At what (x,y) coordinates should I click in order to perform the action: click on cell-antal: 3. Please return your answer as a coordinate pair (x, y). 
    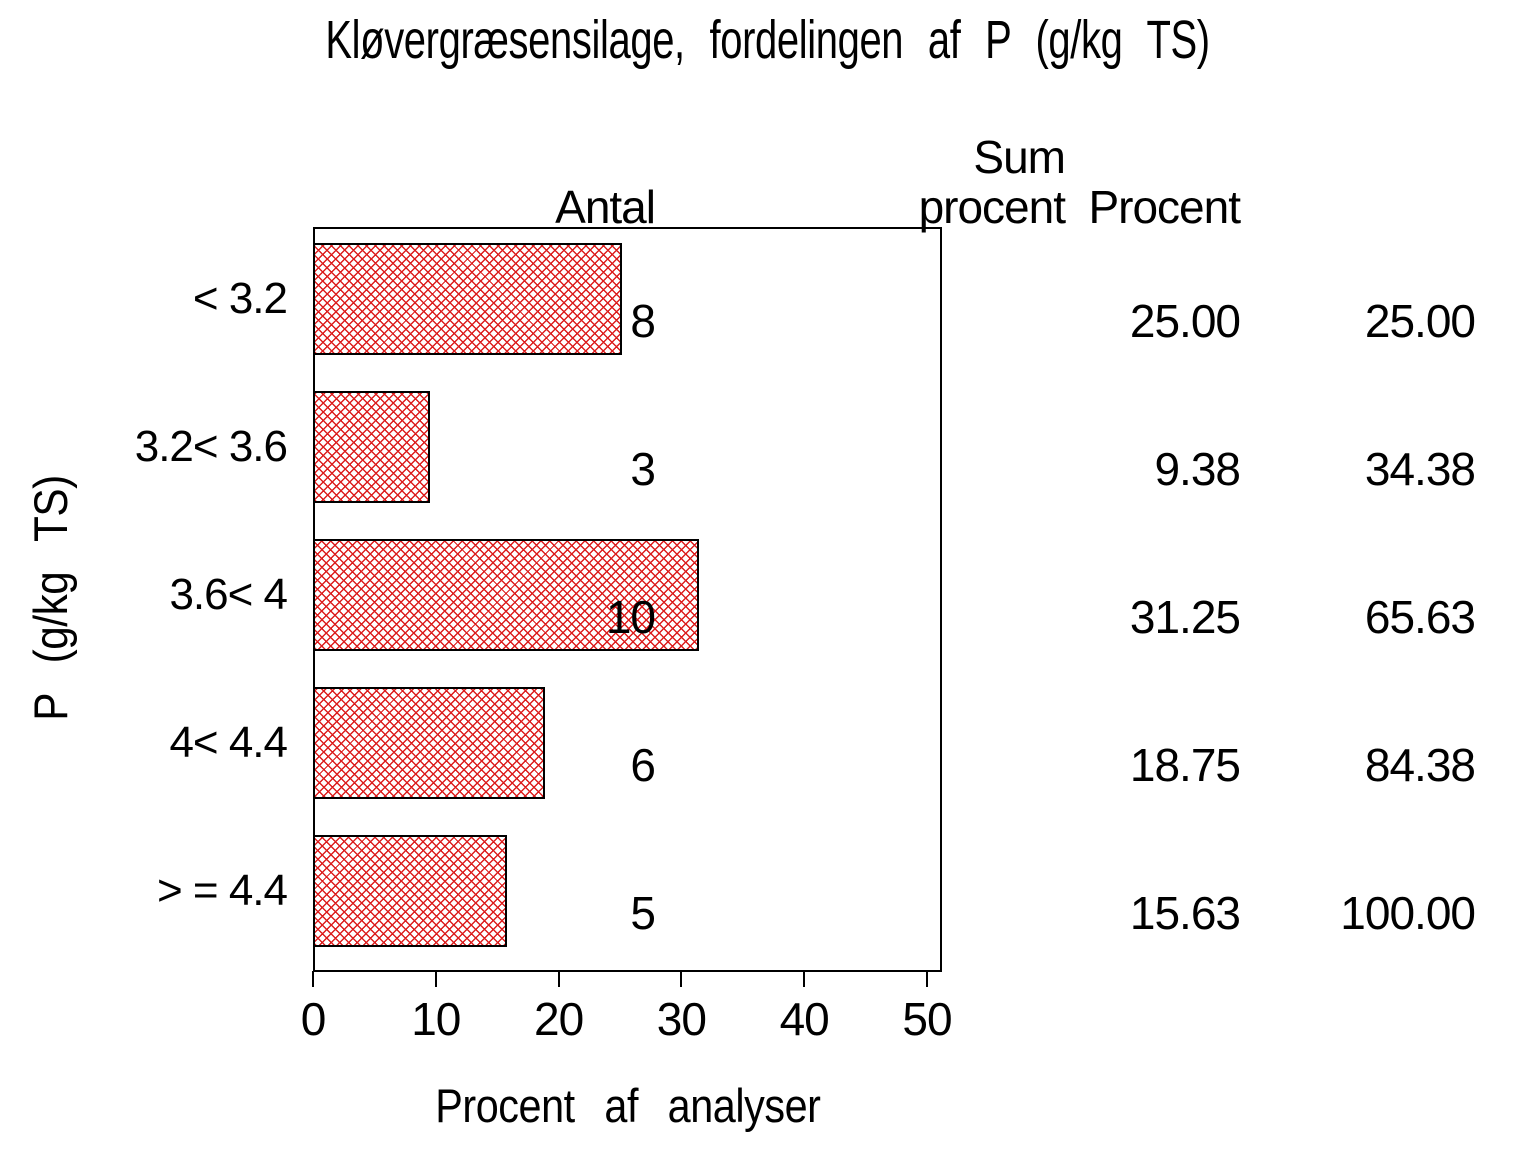
    Looking at the image, I should click on (643, 469).